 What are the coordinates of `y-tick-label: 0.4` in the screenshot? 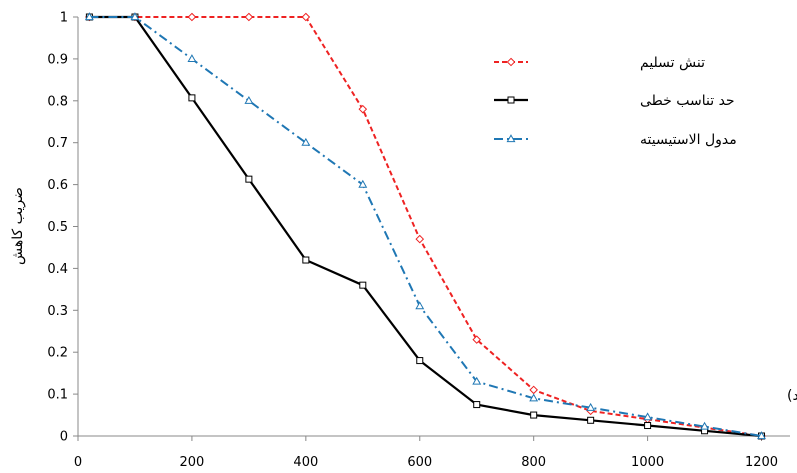 It's located at (57, 269).